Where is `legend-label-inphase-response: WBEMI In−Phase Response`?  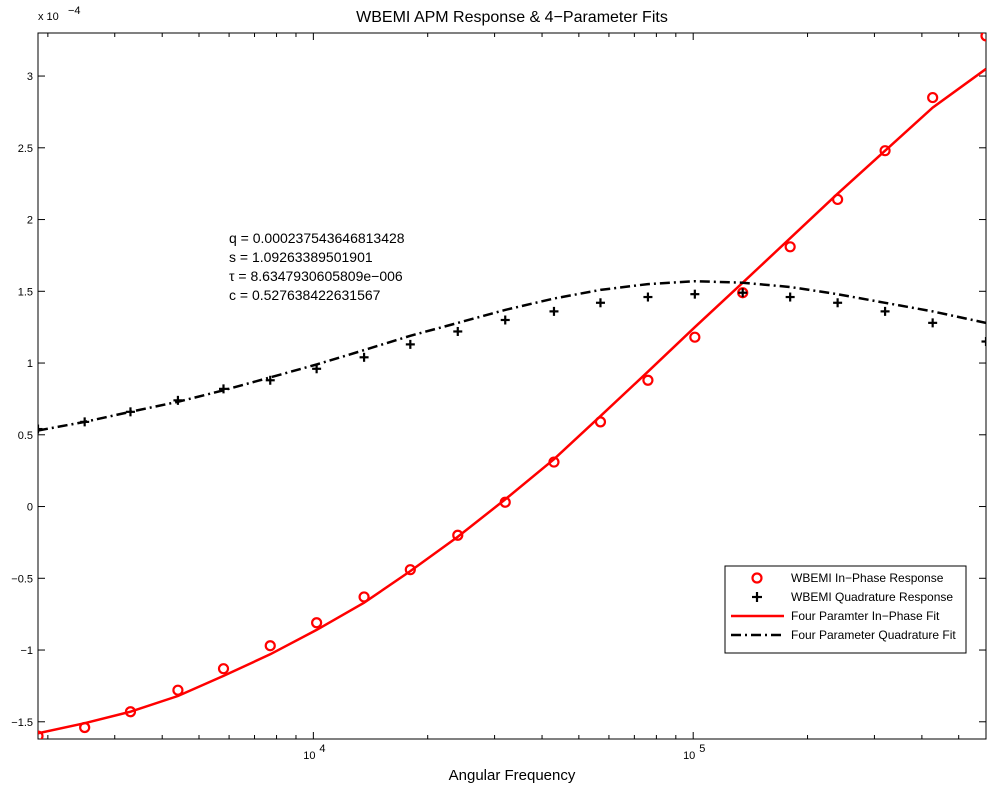
legend-label-inphase-response: WBEMI In−Phase Response is located at coordinates (867, 578).